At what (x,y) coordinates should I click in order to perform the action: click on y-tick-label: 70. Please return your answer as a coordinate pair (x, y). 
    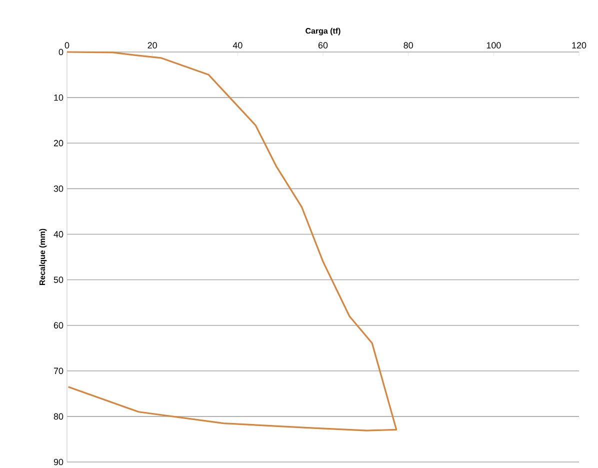
    Looking at the image, I should click on (59, 371).